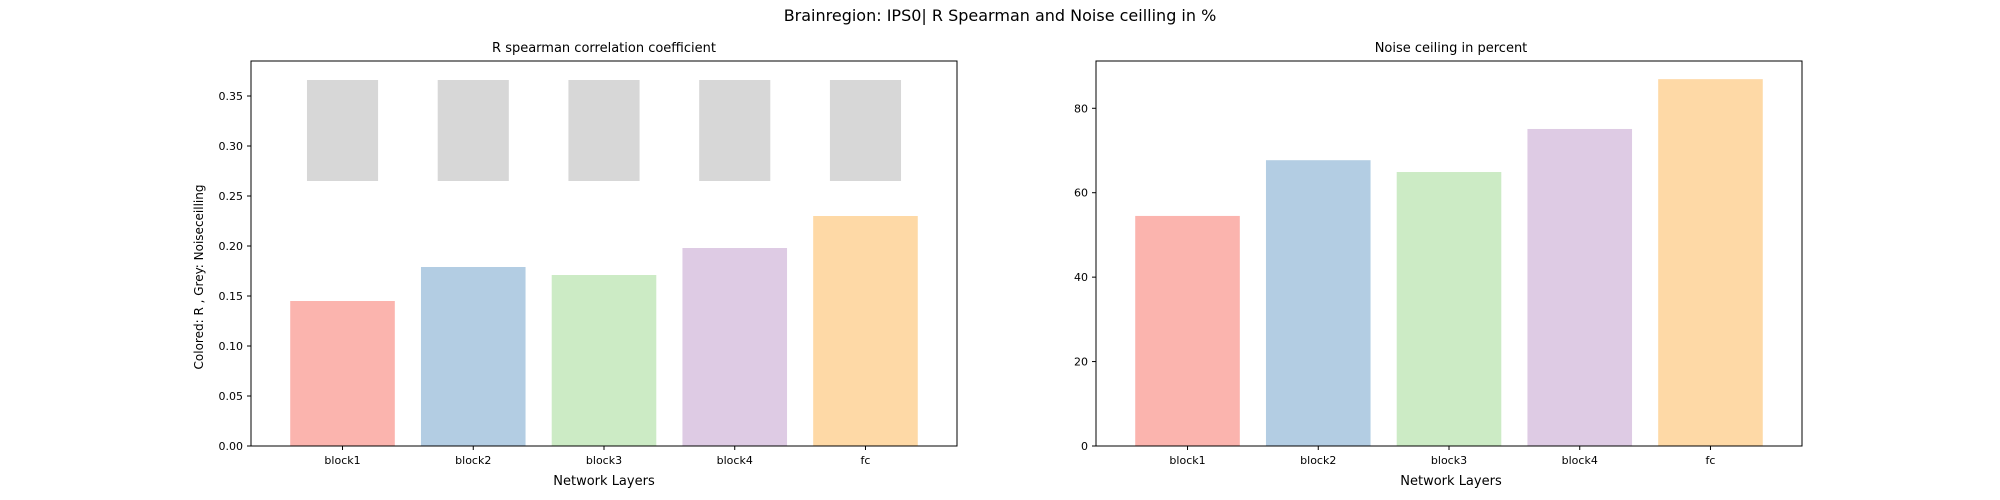 This screenshot has height=500, width=2000. Describe the element at coordinates (735, 130) in the screenshot. I see `noise-ceiling-block4` at that location.